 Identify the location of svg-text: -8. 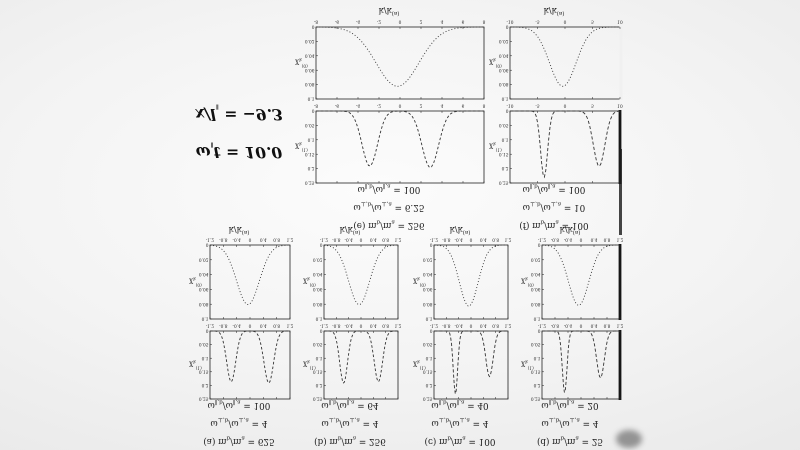
(316, 105).